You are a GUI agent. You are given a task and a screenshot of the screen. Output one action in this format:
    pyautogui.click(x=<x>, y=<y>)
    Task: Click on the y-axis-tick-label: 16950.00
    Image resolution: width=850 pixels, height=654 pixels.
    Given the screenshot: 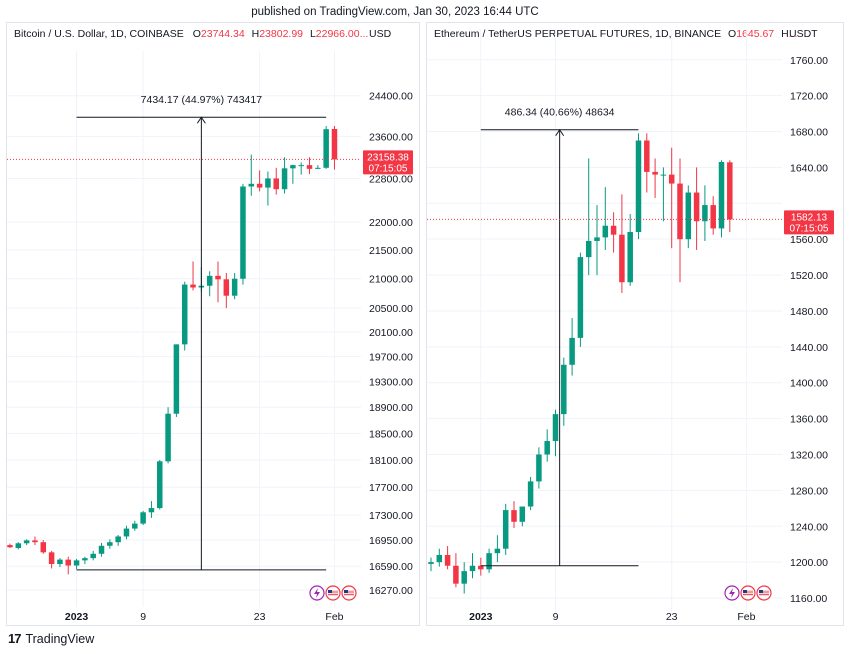 What is the action you would take?
    pyautogui.click(x=391, y=541)
    